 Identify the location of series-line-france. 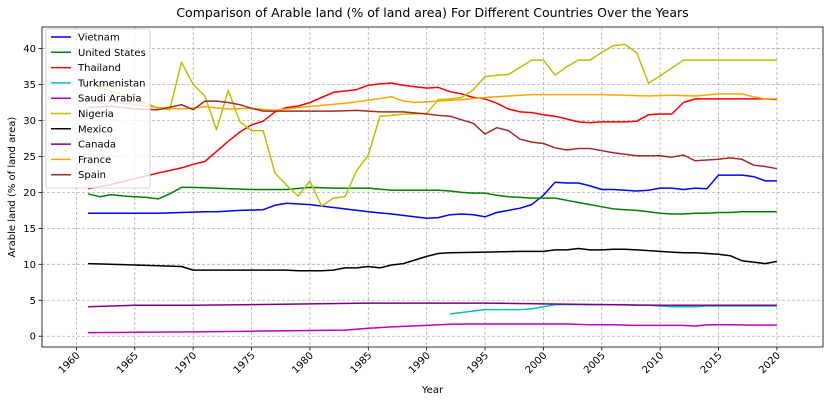
(432, 102).